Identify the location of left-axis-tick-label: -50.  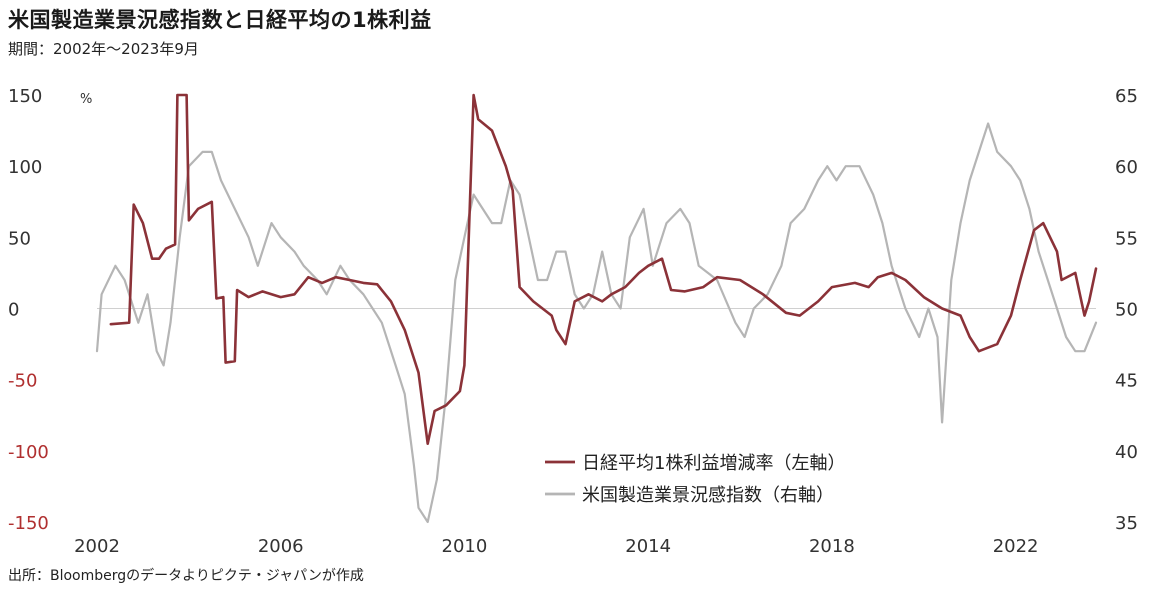
(22, 381).